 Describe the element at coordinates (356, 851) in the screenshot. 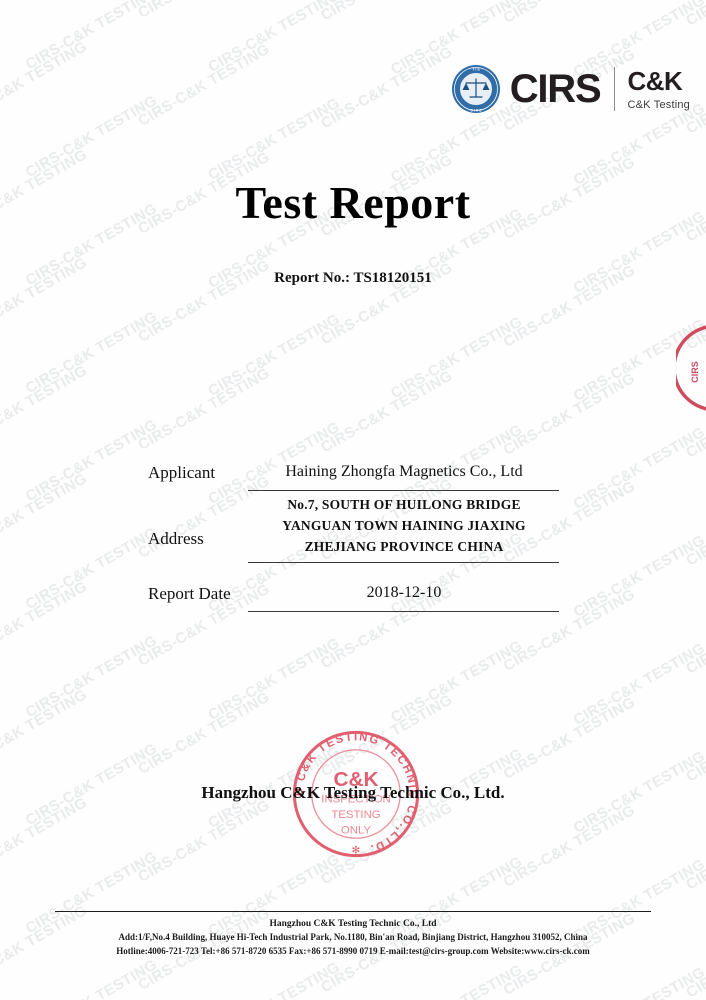

I see `seal-star-icon: ✻` at that location.